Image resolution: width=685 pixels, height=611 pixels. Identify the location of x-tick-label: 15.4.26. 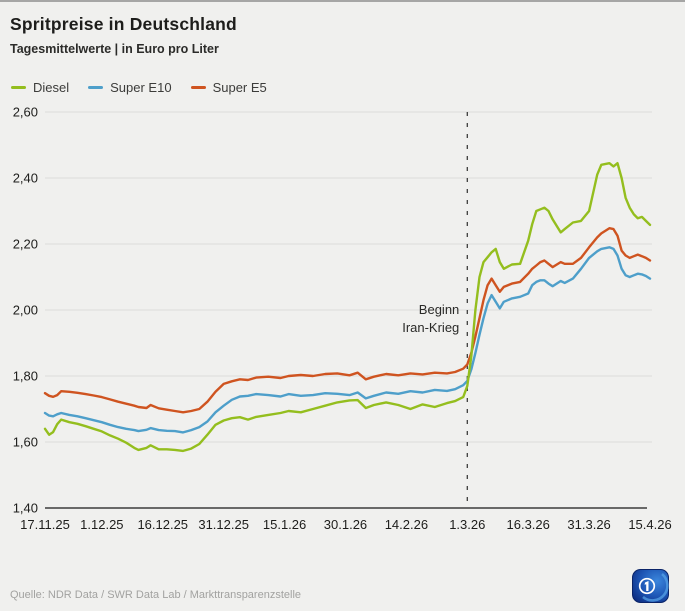
(649, 524).